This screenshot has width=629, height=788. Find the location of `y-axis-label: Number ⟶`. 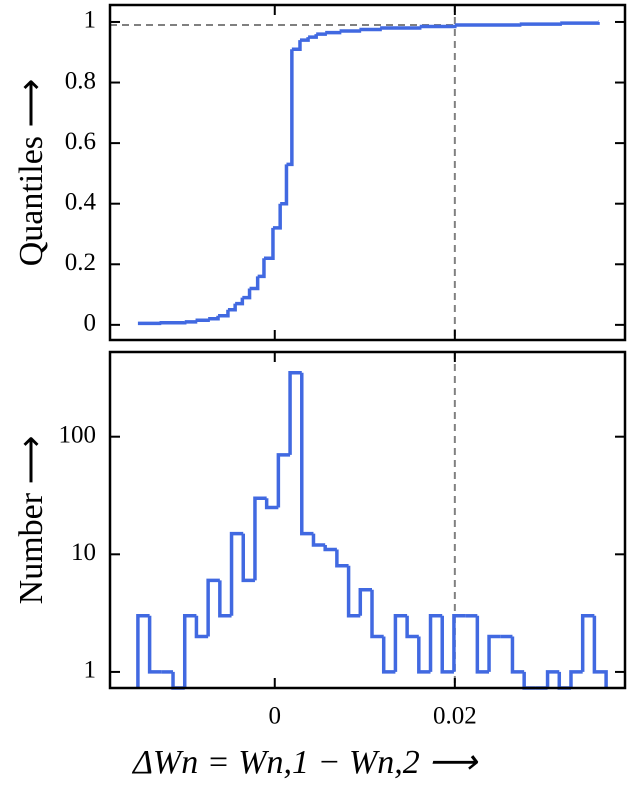

y-axis-label: Number ⟶ is located at coordinates (31, 520).